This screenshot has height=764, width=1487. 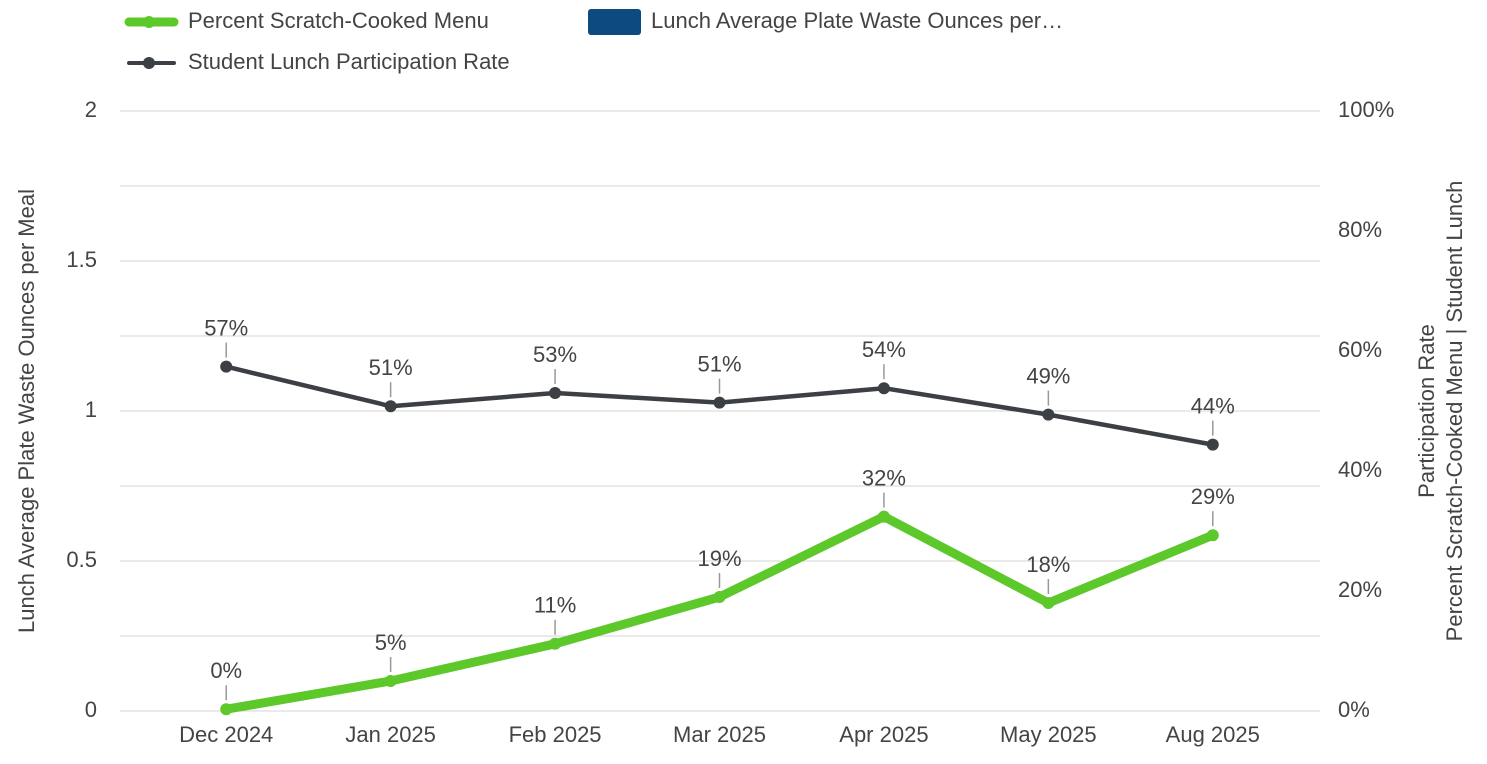 I want to click on y2-tick-label: 60%, so click(x=1360, y=349).